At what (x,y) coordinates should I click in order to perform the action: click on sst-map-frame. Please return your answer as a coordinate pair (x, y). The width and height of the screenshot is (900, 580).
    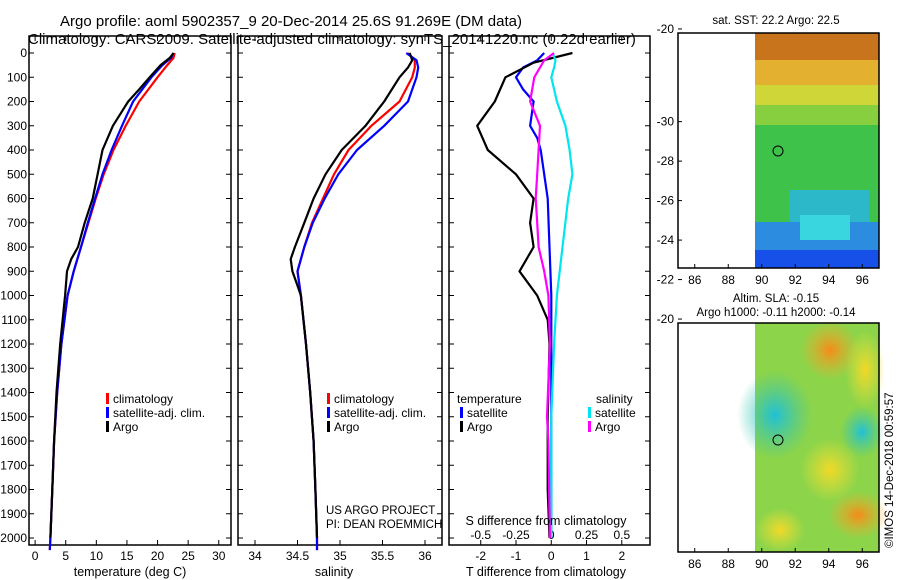
    Looking at the image, I should click on (778, 150).